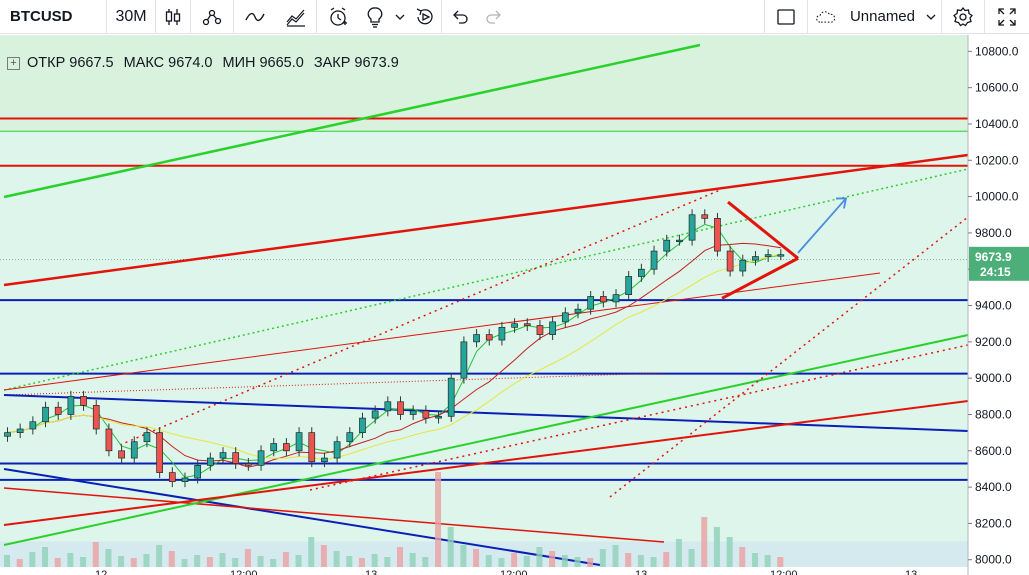 The height and width of the screenshot is (575, 1029). I want to click on price-tick-label: 9800.0, so click(993, 233).